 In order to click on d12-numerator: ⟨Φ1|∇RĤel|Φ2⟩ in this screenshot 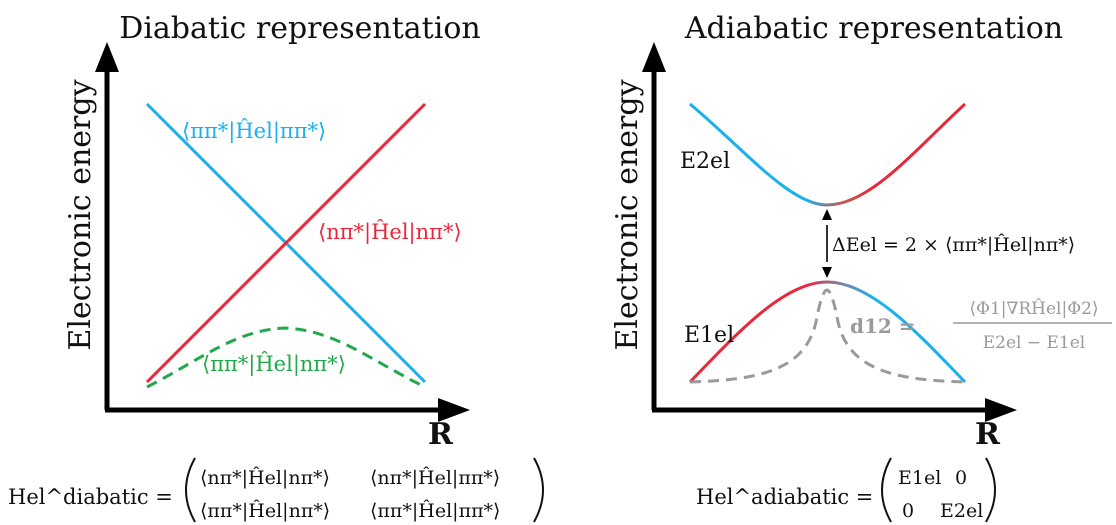, I will do `click(1033, 308)`.